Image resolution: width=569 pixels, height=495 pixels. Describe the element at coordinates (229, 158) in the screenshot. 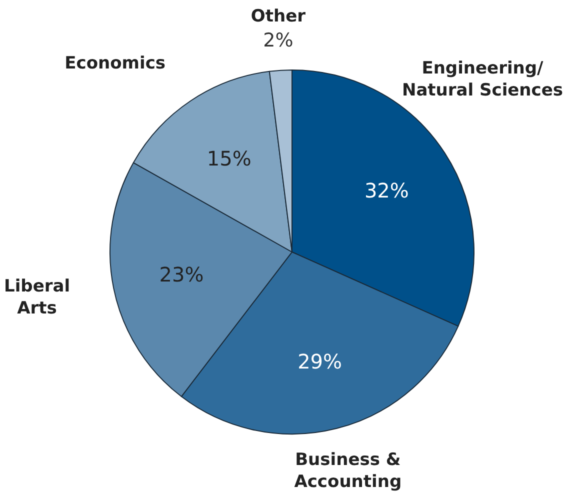

I see `data-label: 15%` at that location.